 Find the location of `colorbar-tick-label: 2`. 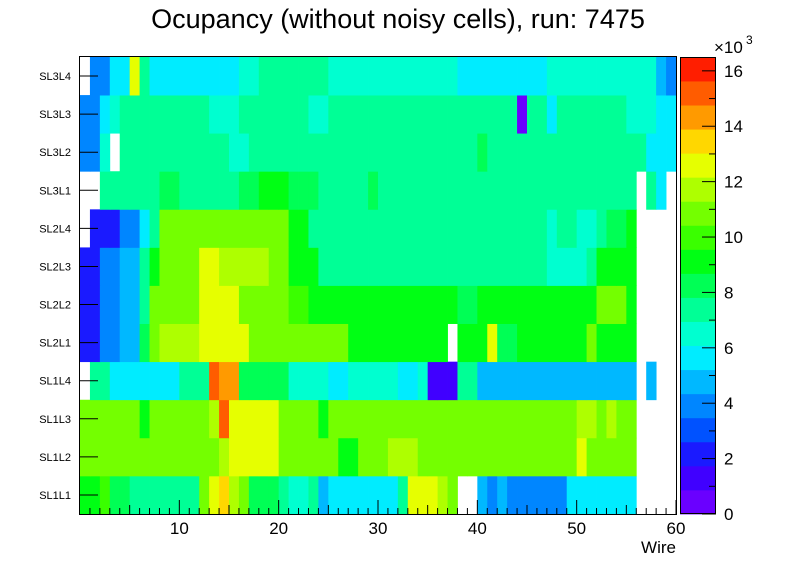

colorbar-tick-label: 2 is located at coordinates (728, 459).